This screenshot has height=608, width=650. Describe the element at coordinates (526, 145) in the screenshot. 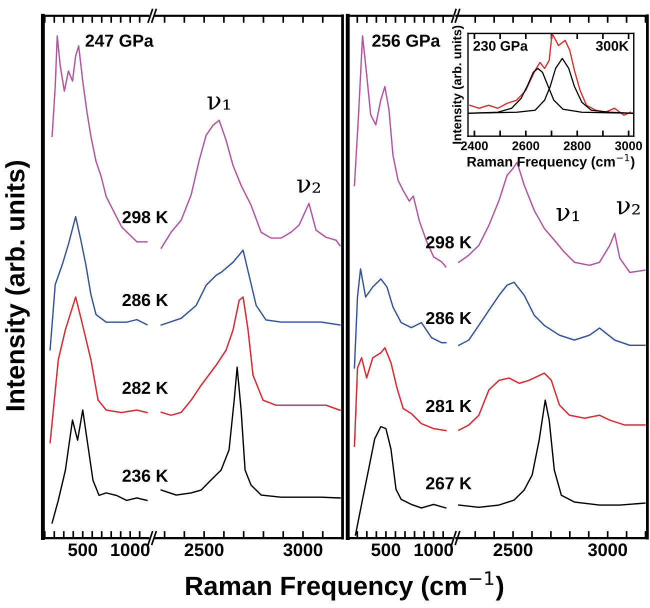

I see `x-tick-label: 2600` at that location.